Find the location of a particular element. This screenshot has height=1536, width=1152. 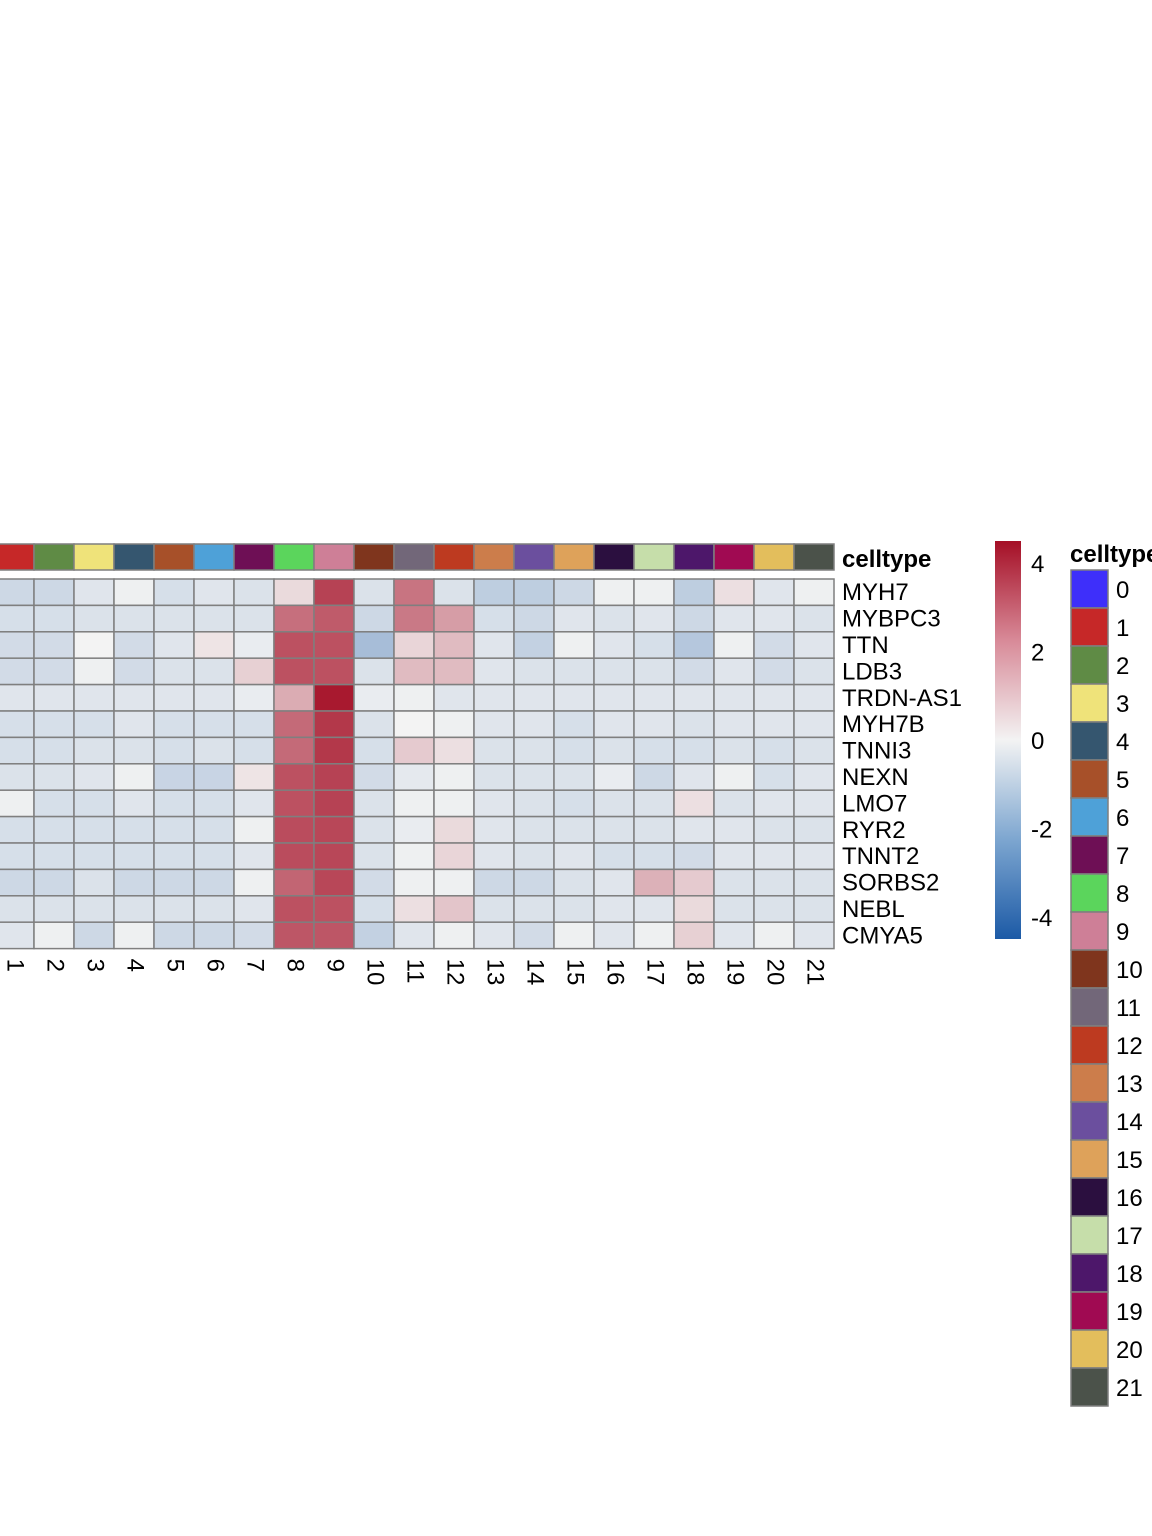

celltype-legend-title: celltype is located at coordinates (1111, 554).